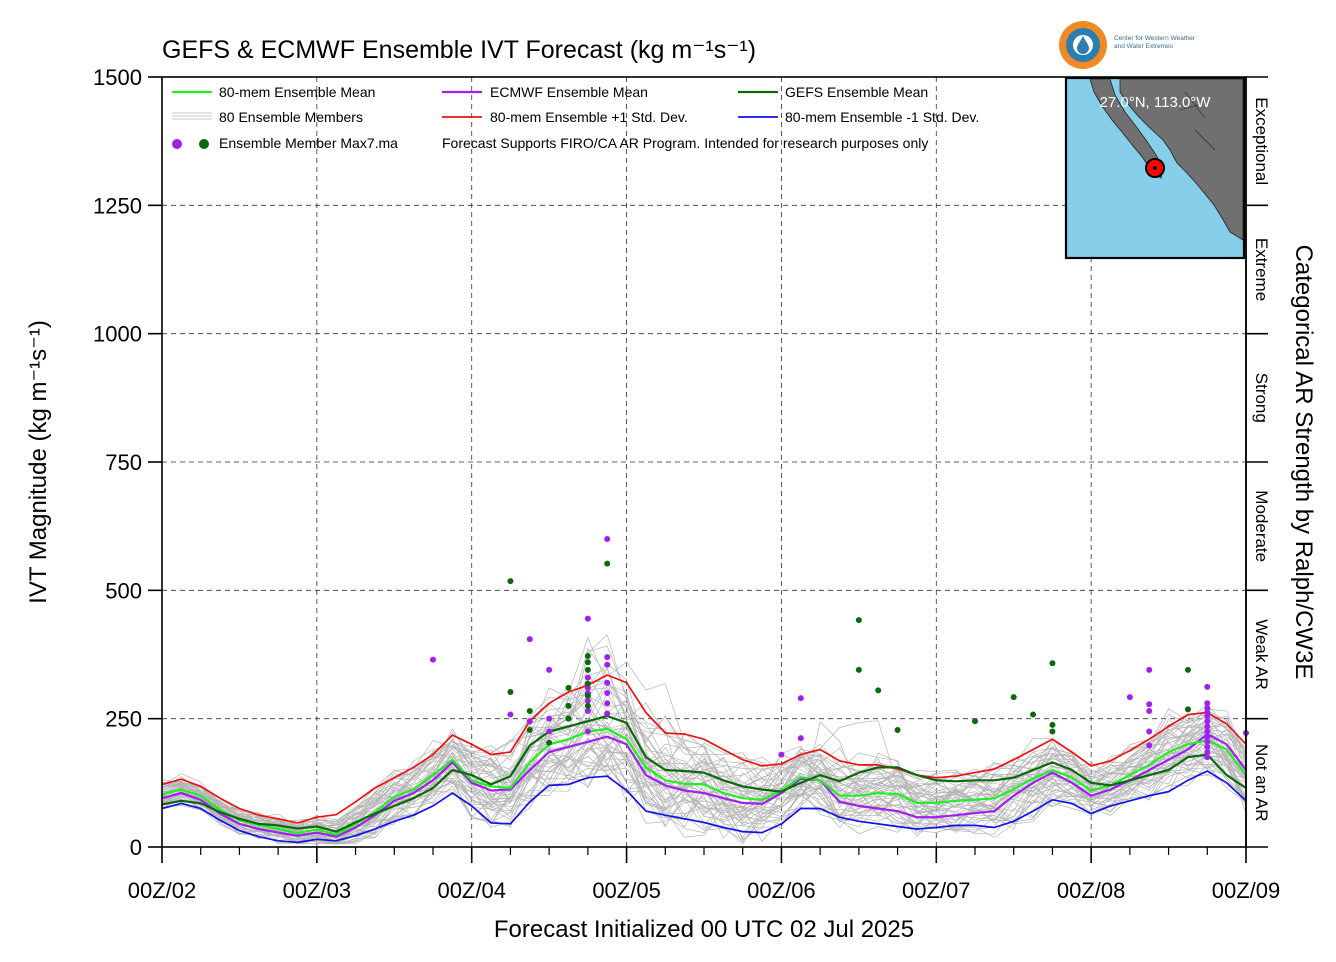  Describe the element at coordinates (204, 144) in the screenshot. I see `legend-swatch-gefs-max` at that location.